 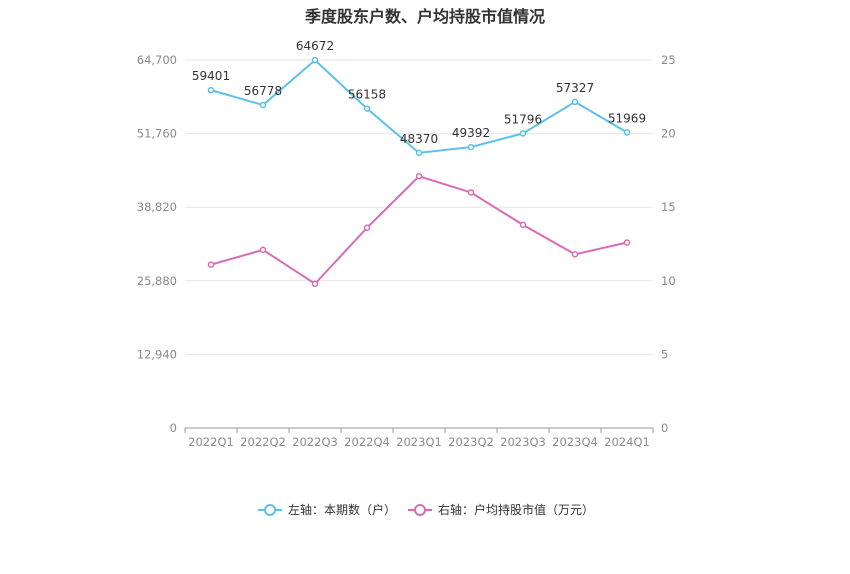 What do you see at coordinates (668, 207) in the screenshot?
I see `right-axis-tick-label: 15` at bounding box center [668, 207].